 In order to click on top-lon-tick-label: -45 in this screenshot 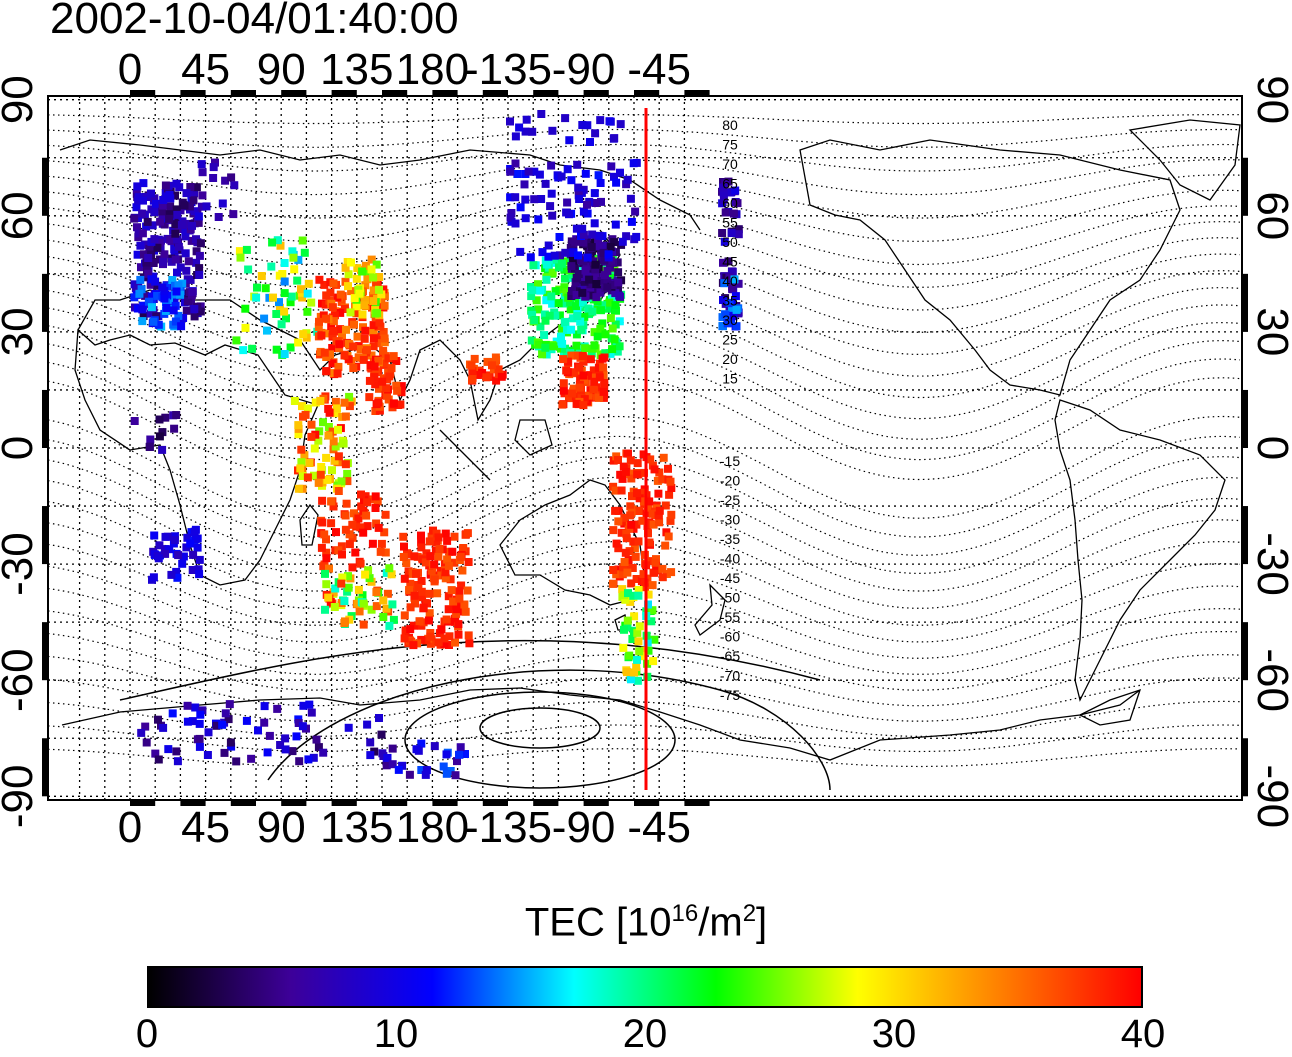, I will do `click(659, 69)`.